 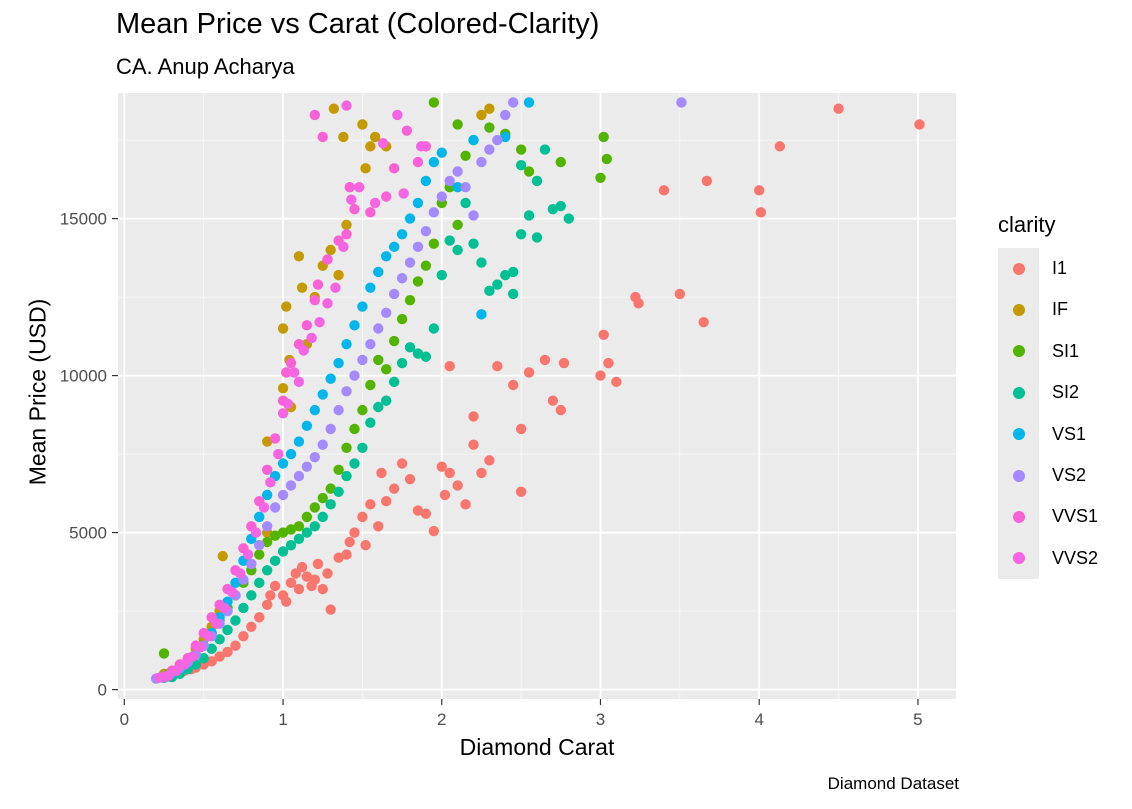 I want to click on y-tick-label: 10000, so click(x=83, y=376).